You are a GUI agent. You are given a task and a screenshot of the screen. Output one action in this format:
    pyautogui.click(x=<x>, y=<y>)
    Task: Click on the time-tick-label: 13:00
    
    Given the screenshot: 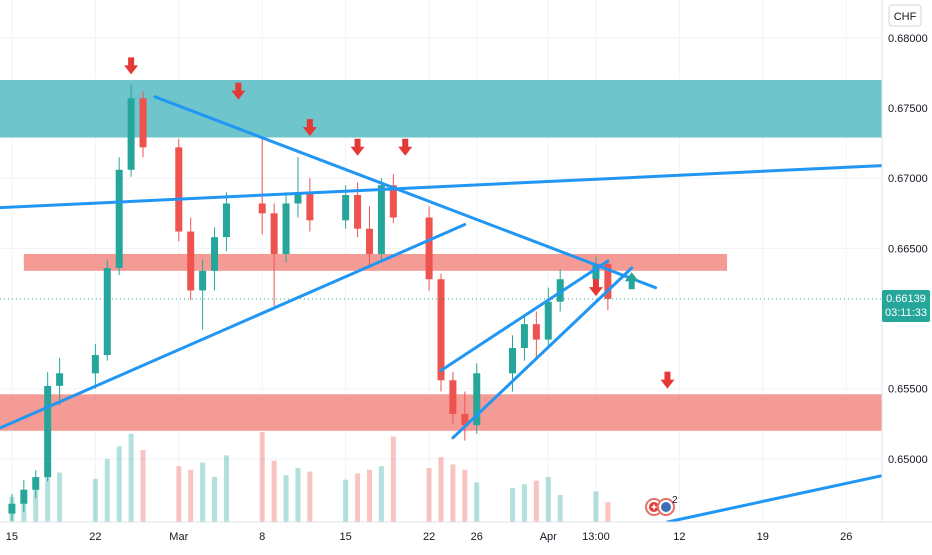 What is the action you would take?
    pyautogui.click(x=596, y=537)
    